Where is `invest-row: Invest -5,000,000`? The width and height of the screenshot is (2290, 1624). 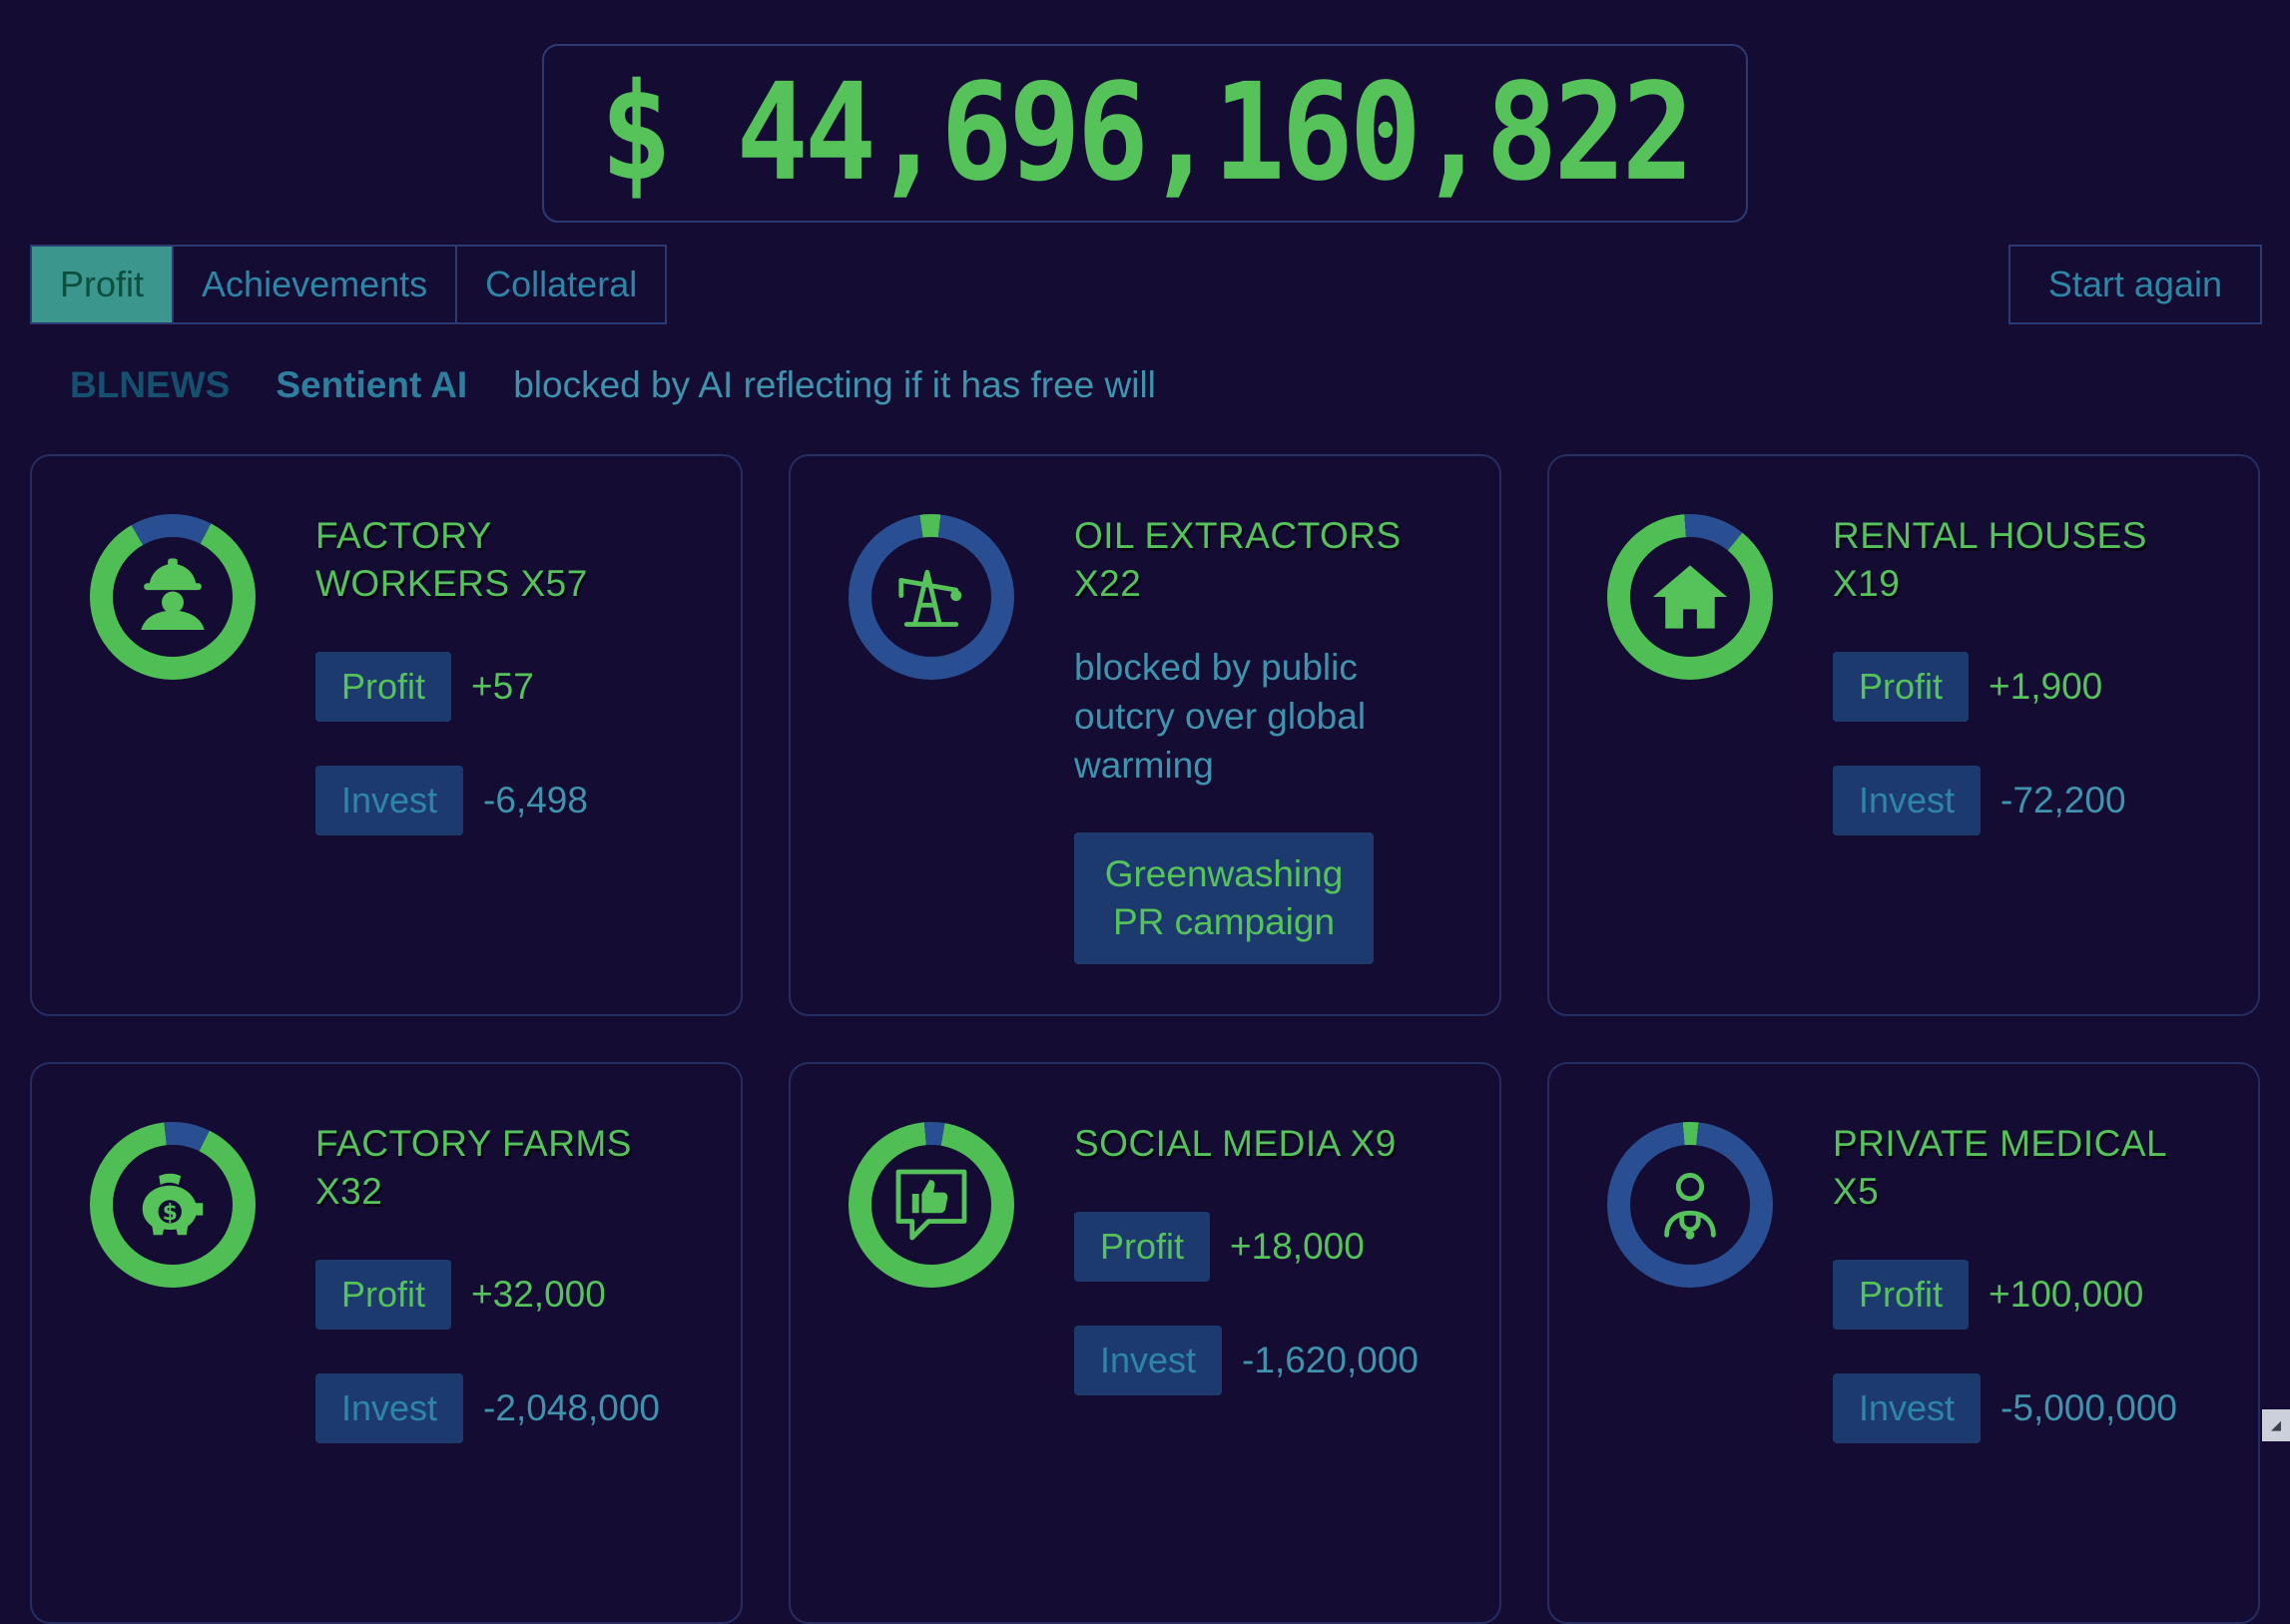 invest-row: Invest -5,000,000 is located at coordinates (2005, 1408).